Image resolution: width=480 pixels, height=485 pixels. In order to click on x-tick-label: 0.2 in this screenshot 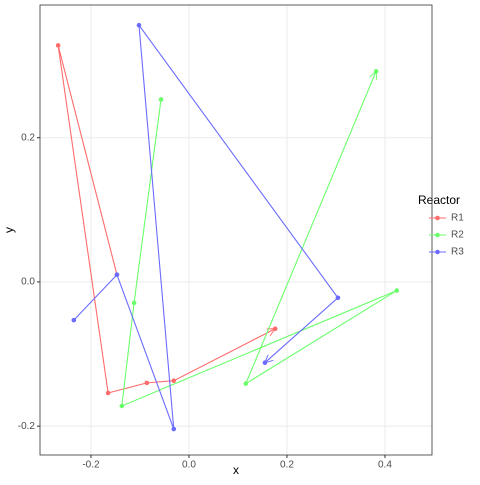, I will do `click(287, 465)`.